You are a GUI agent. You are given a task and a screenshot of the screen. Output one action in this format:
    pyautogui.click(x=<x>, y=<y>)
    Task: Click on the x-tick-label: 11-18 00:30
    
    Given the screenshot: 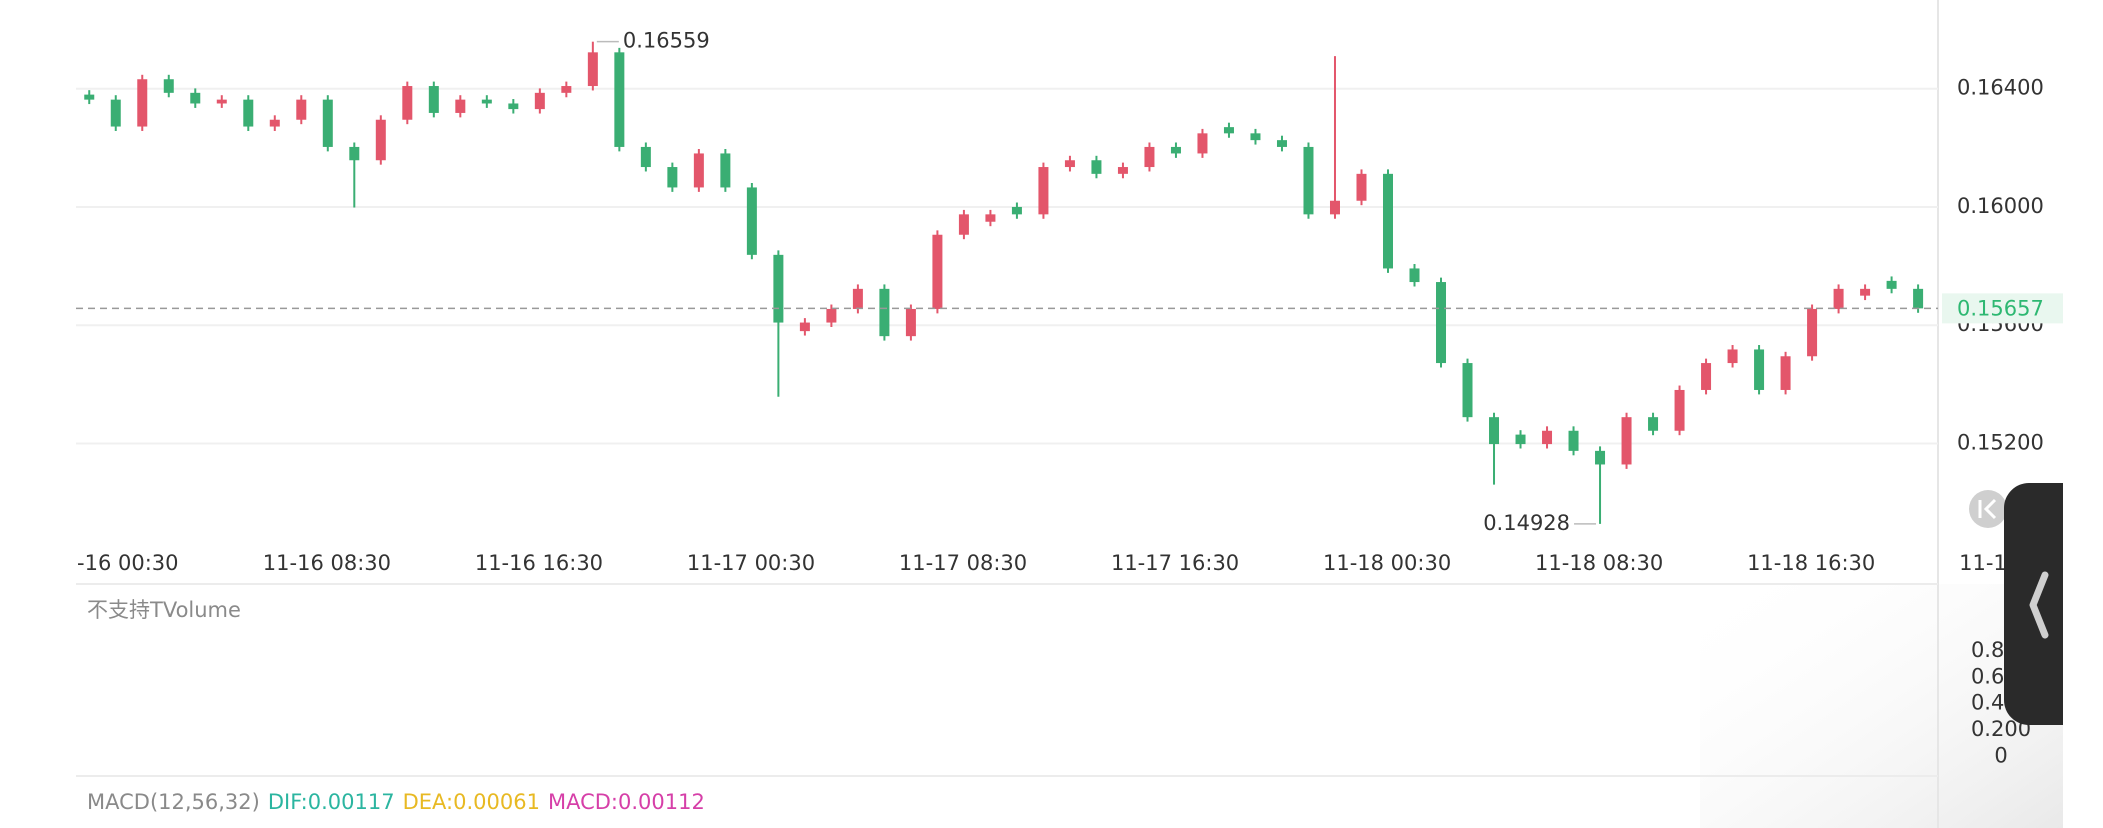 What is the action you would take?
    pyautogui.click(x=1387, y=563)
    